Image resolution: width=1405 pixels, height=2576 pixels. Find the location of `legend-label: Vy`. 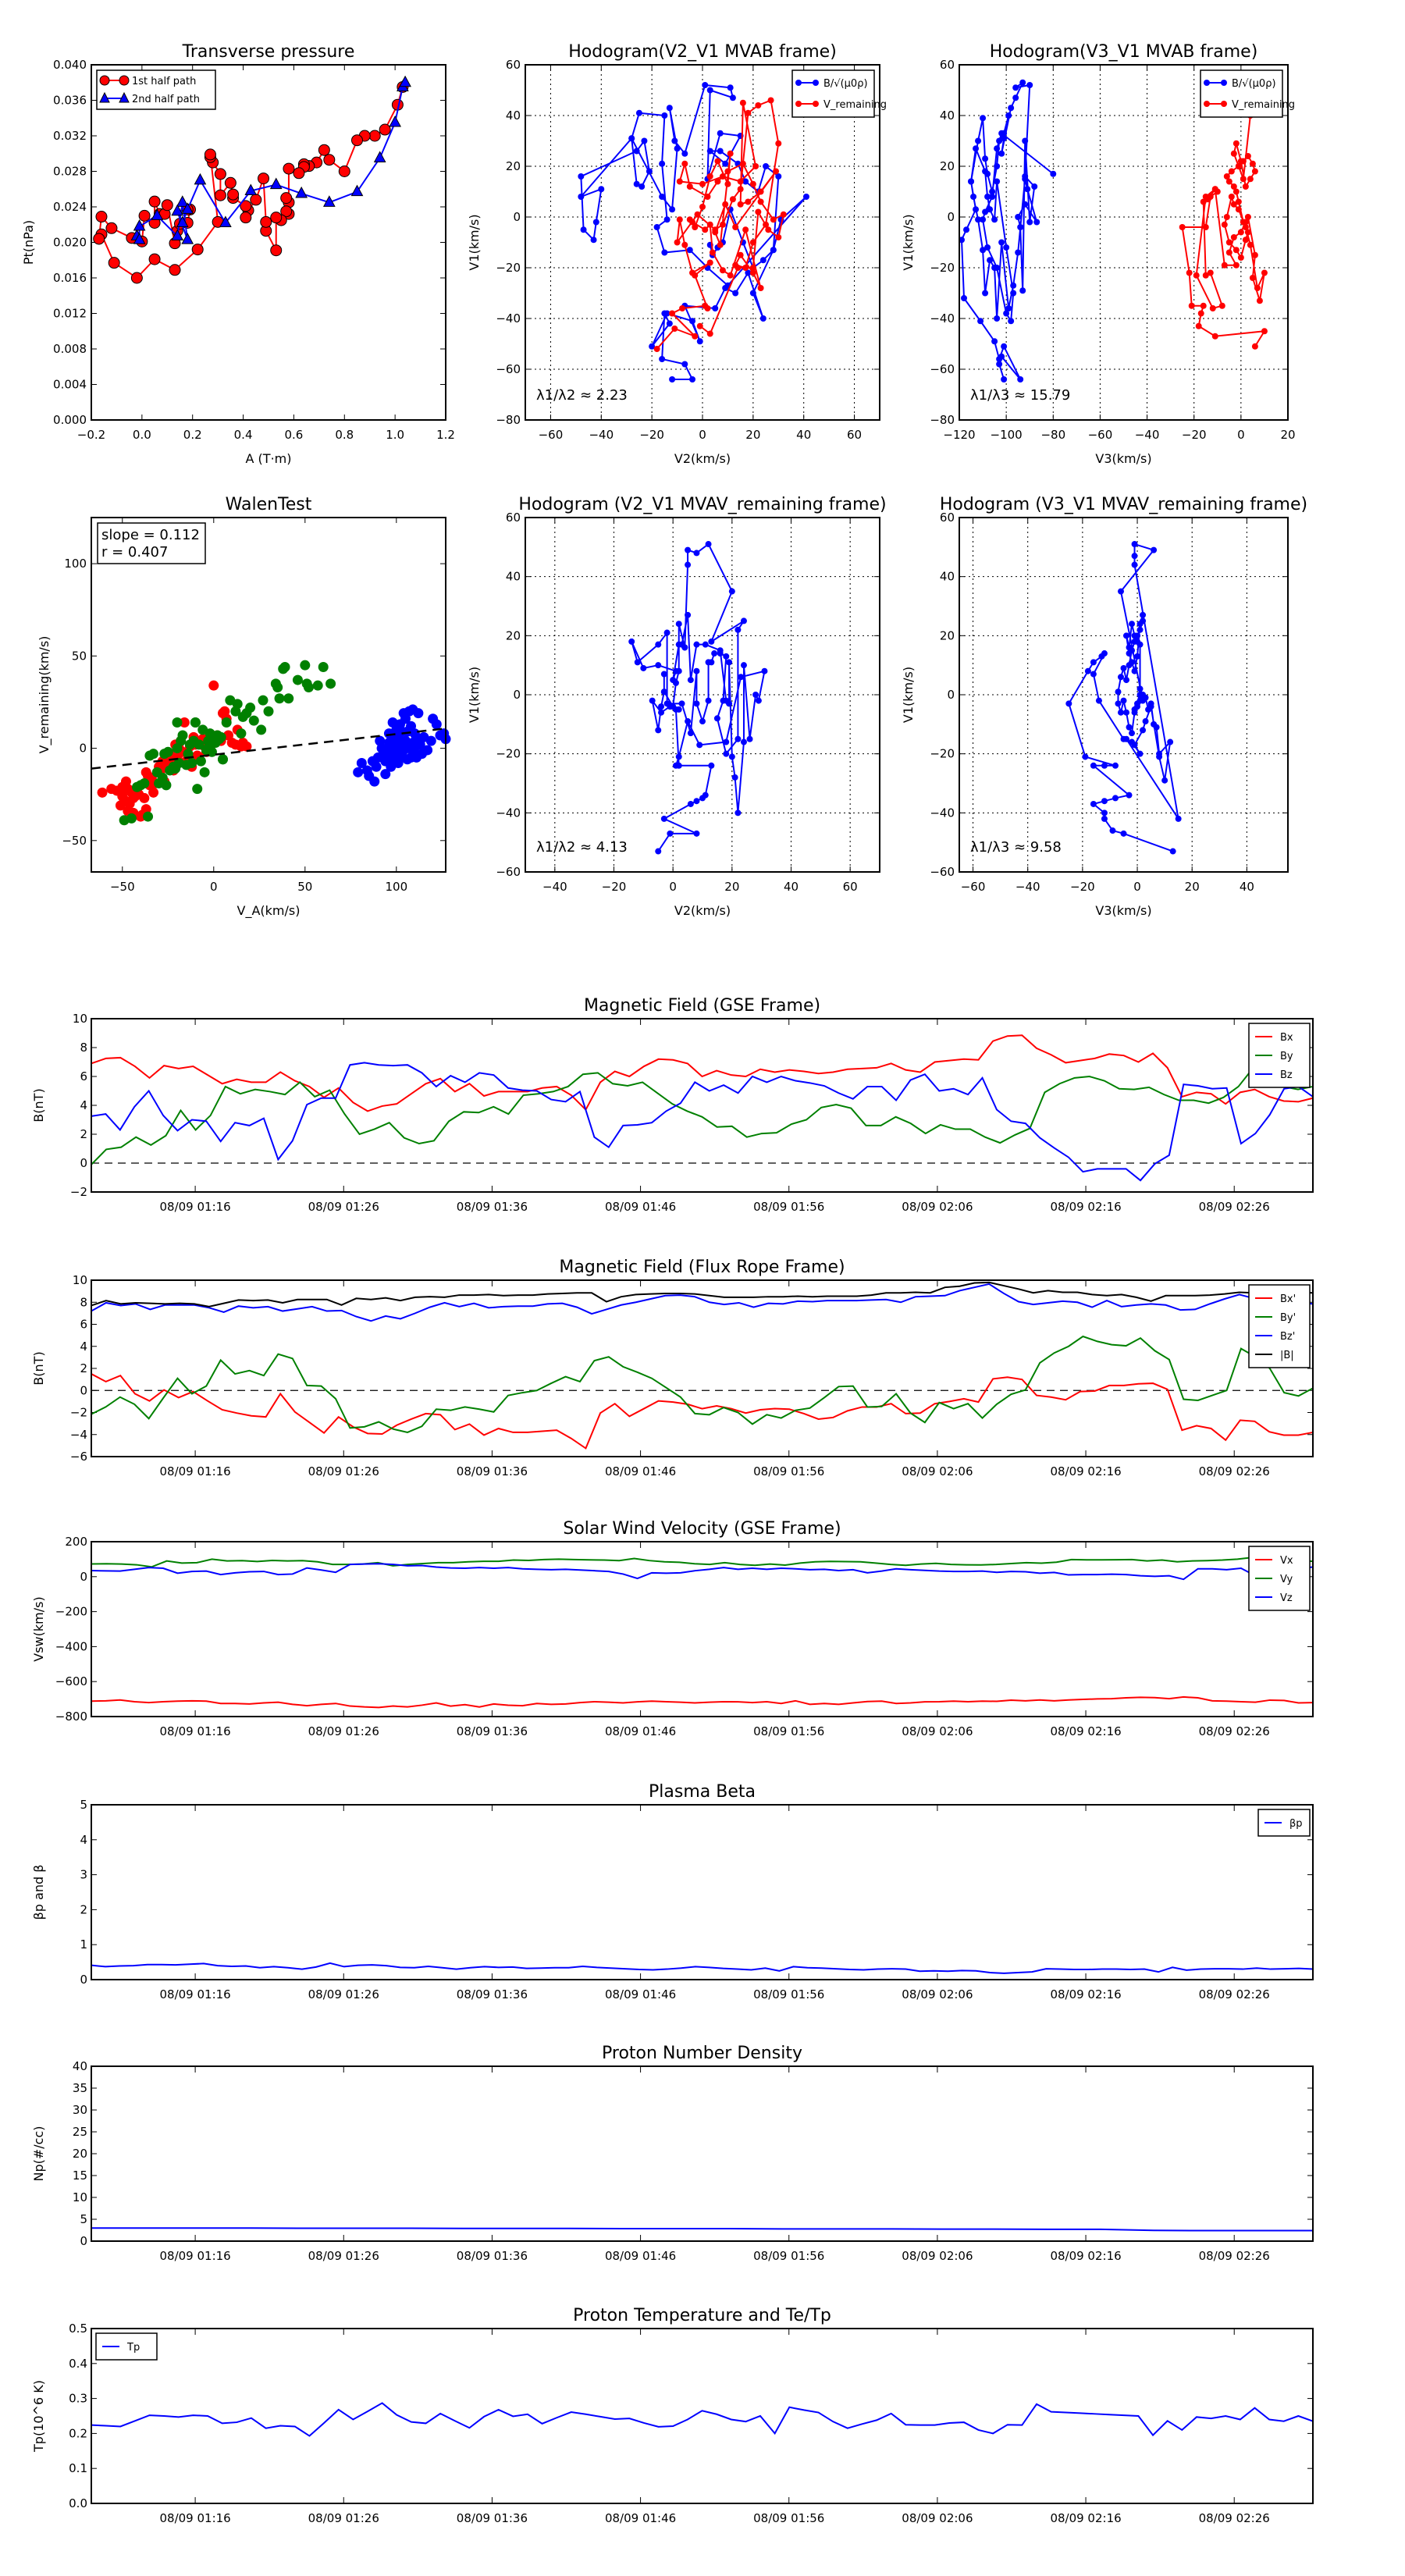

legend-label: Vy is located at coordinates (1287, 1579).